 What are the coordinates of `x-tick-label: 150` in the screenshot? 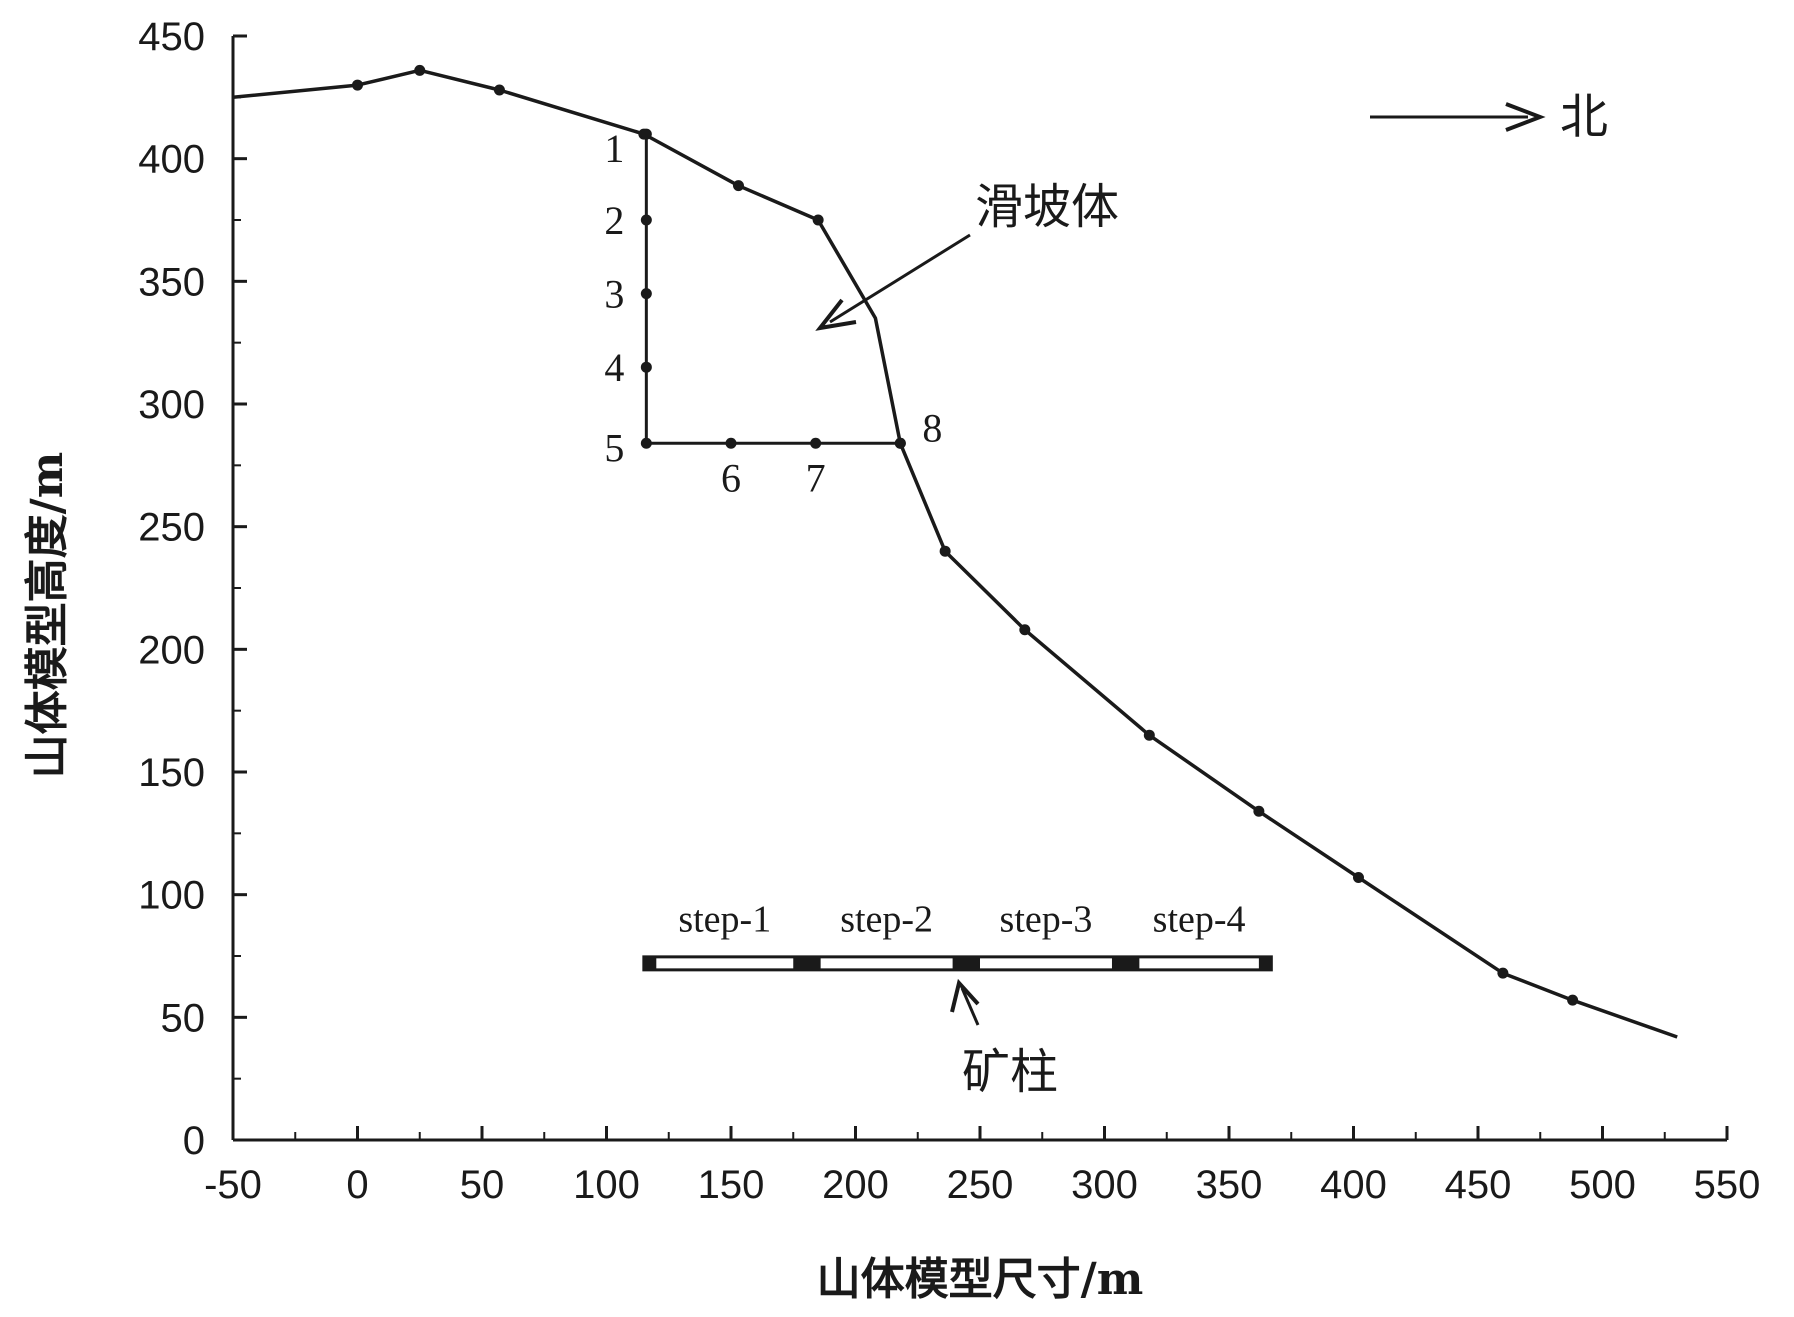 It's located at (731, 1185).